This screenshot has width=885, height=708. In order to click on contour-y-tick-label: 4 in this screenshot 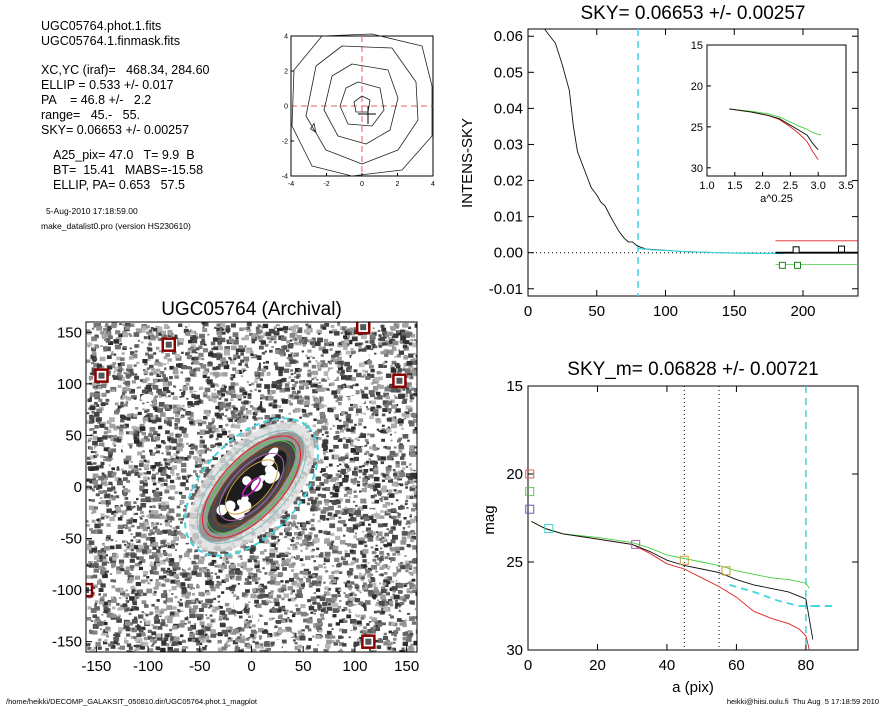, I will do `click(286, 37)`.